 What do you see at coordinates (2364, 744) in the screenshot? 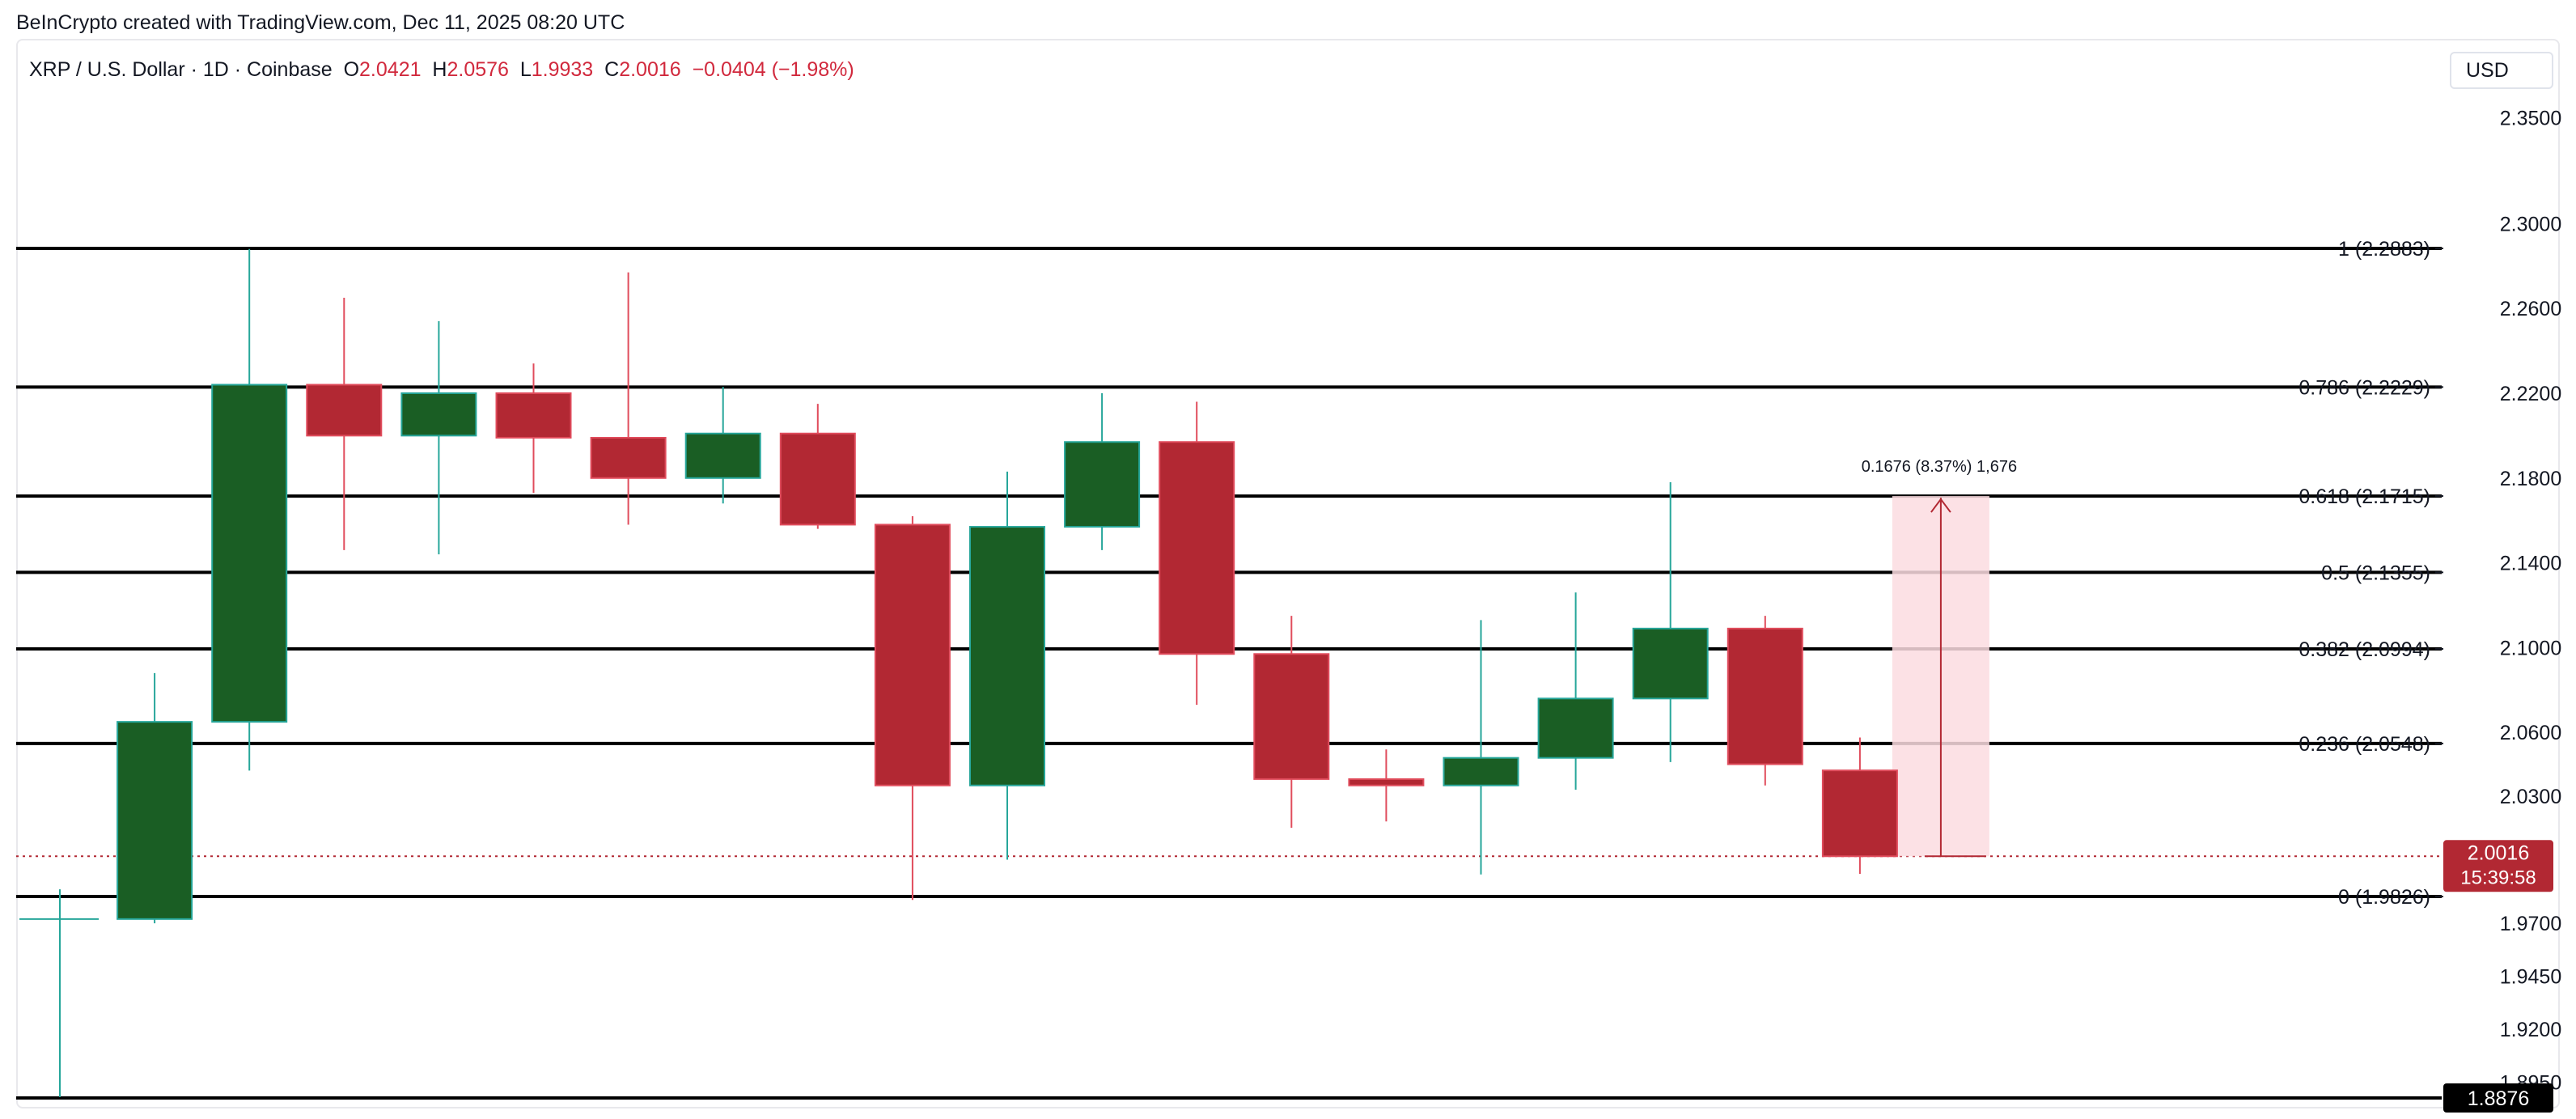
I see `fib-label: 0.236 (2.0548)` at bounding box center [2364, 744].